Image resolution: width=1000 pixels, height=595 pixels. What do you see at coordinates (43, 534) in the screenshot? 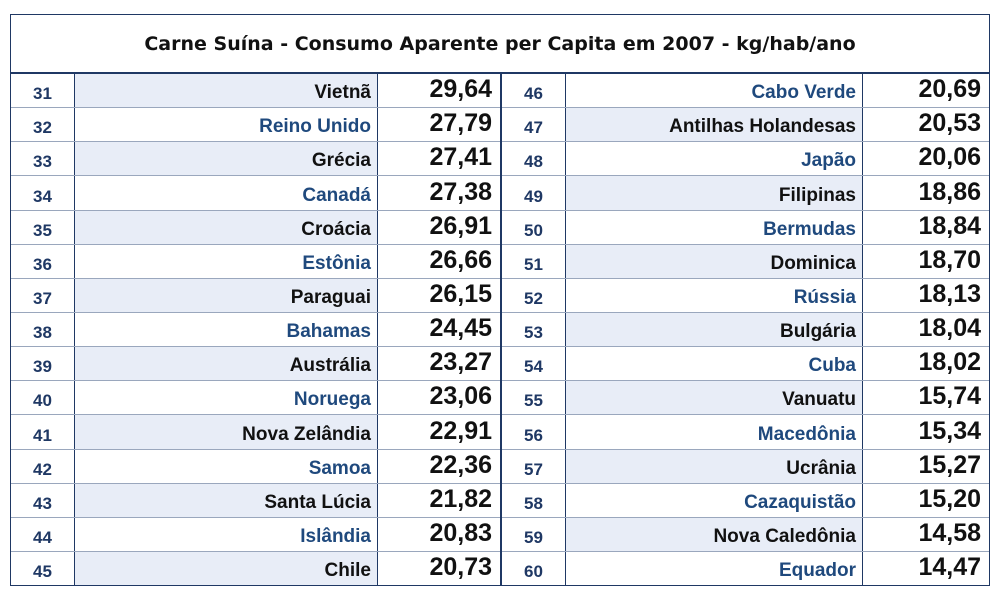
I see `rank-cell: 44` at bounding box center [43, 534].